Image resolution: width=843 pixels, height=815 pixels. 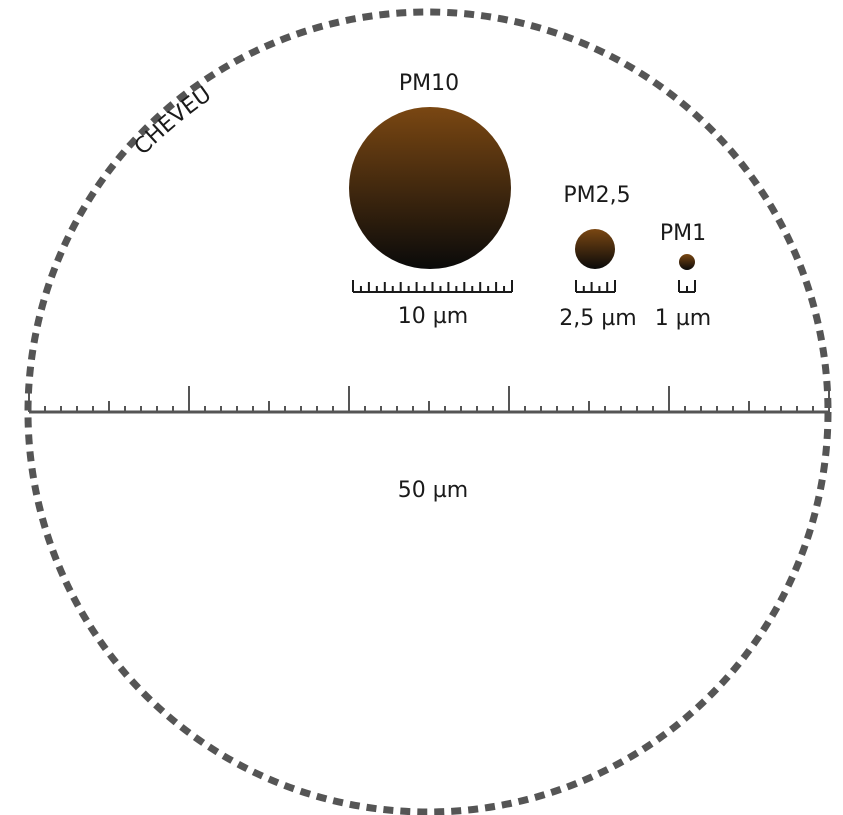 What do you see at coordinates (433, 490) in the screenshot?
I see `hair-scale-label: 50 µm` at bounding box center [433, 490].